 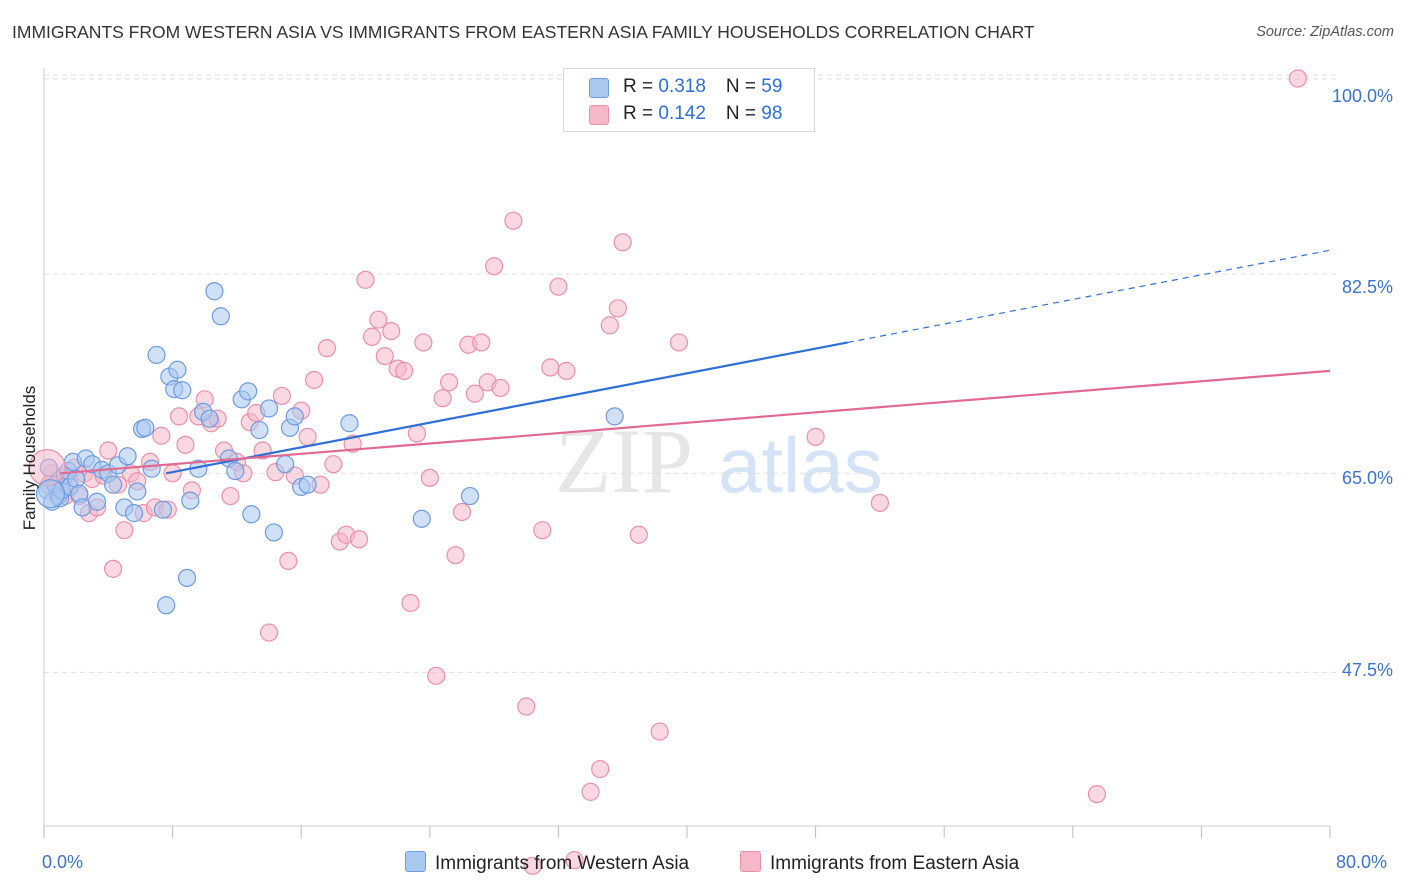 I want to click on x-tick-label-max: 80.0%, so click(x=1362, y=862).